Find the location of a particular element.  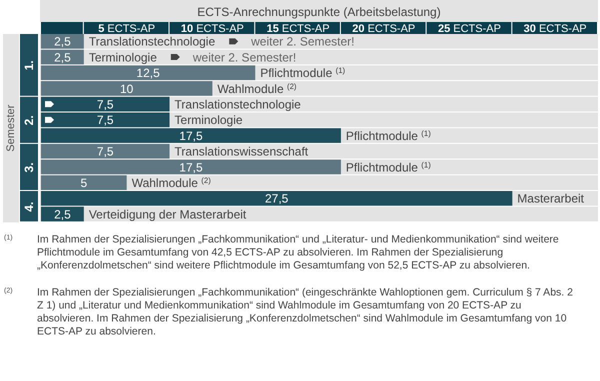

x-tick-label: 20 ECTS-AP is located at coordinates (384, 29).